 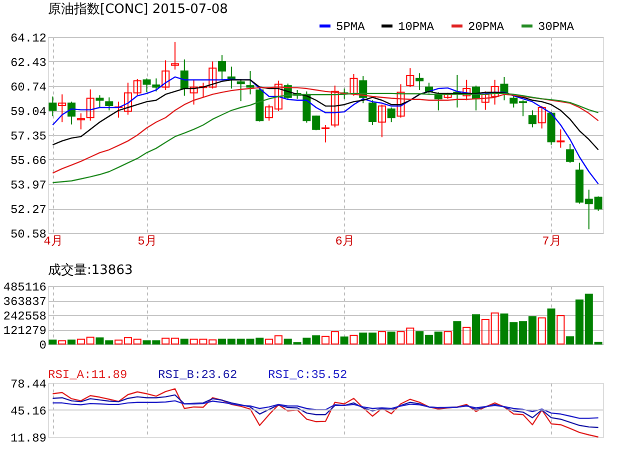 What do you see at coordinates (28, 63) in the screenshot?
I see `y-tick-label: 62.43` at bounding box center [28, 63].